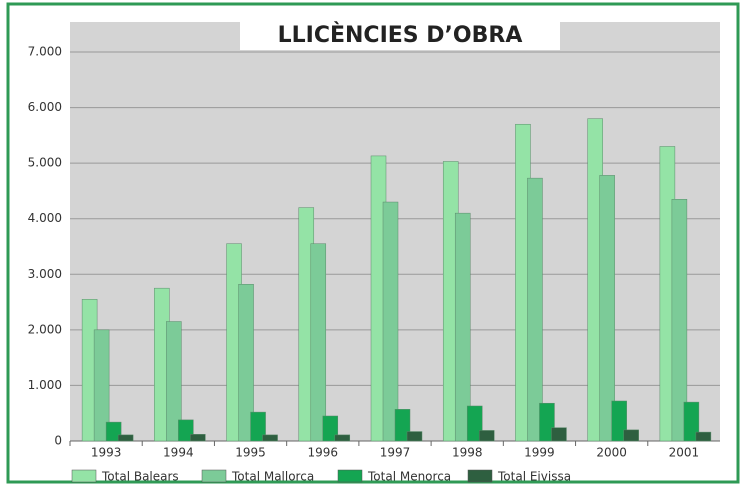 This screenshot has width=743, height=486. I want to click on legend-label: Total Balears, so click(140, 477).